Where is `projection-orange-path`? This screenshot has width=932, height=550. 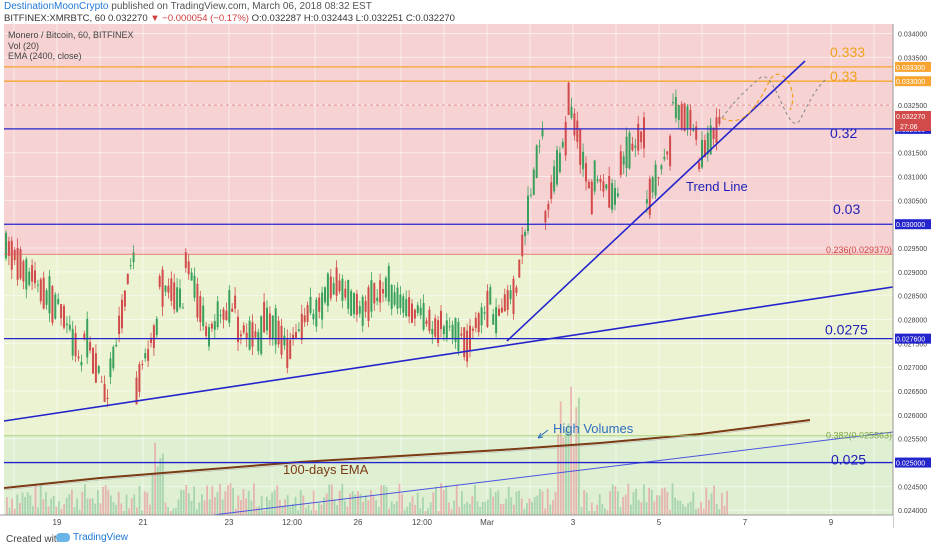 projection-orange-path is located at coordinates (757, 97).